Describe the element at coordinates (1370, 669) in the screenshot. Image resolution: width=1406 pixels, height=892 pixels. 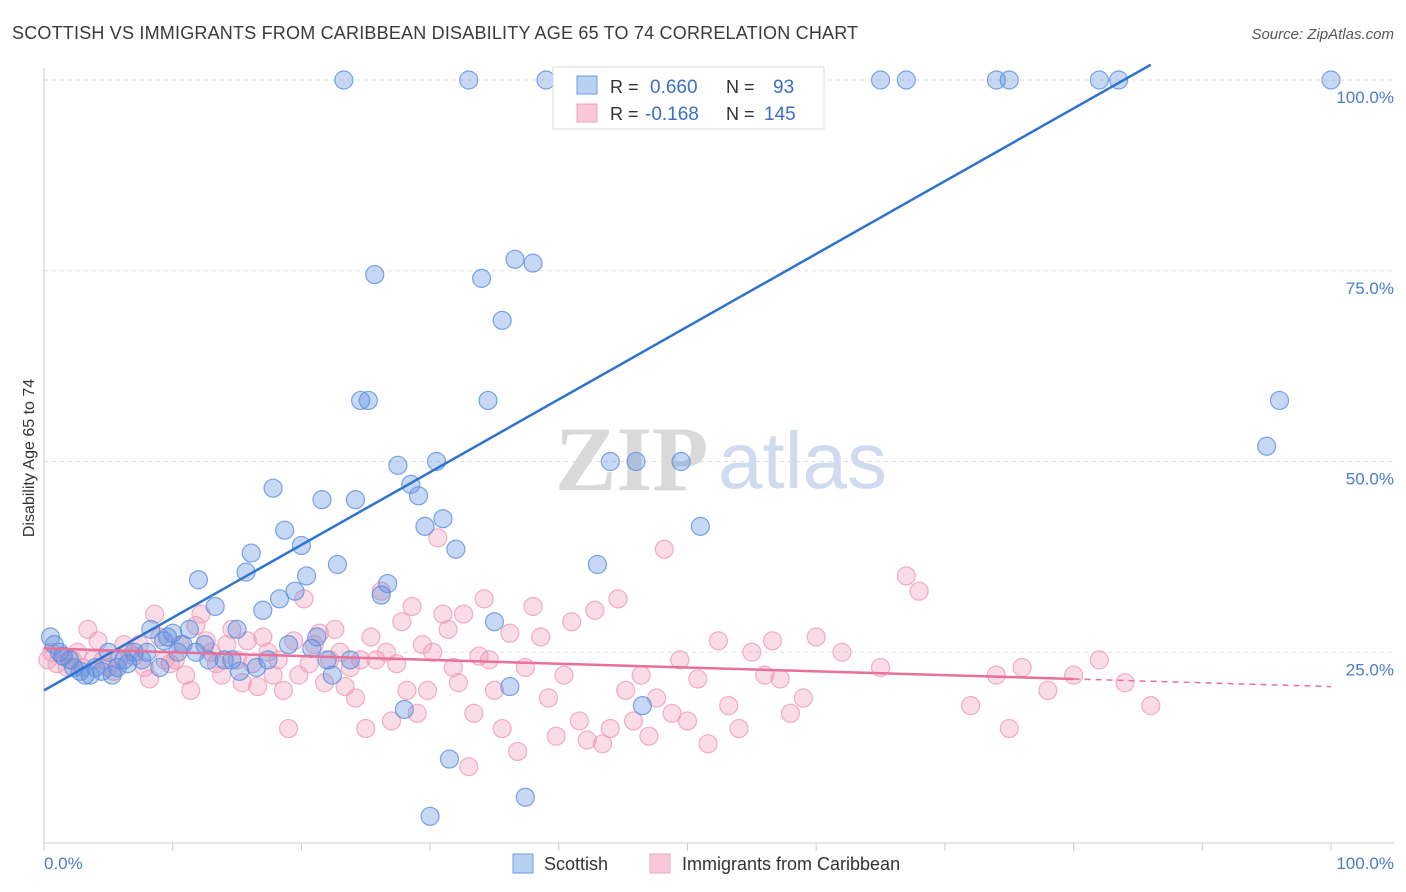
I see `y-tick-label: 25.0%` at that location.